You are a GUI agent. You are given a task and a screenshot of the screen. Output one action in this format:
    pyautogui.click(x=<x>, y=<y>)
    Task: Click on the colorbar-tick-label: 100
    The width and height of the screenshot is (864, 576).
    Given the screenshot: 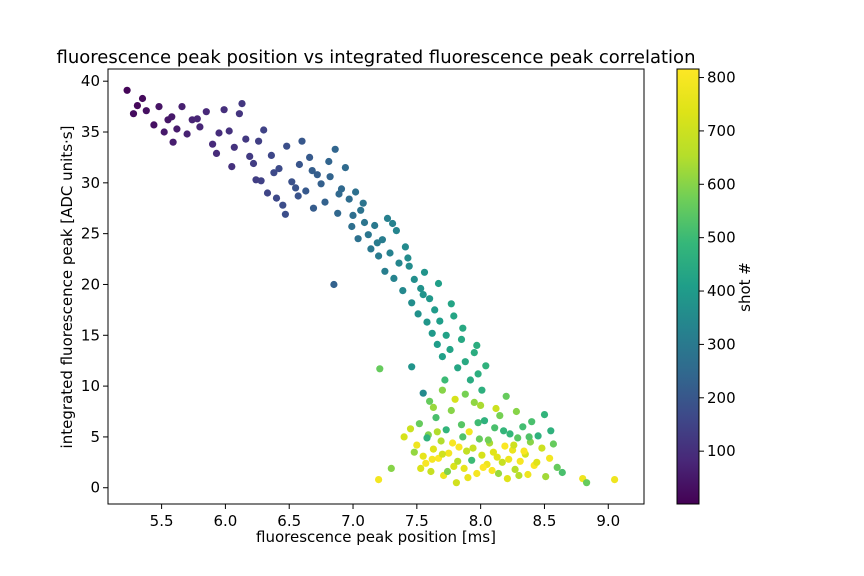 What is the action you would take?
    pyautogui.click(x=721, y=451)
    